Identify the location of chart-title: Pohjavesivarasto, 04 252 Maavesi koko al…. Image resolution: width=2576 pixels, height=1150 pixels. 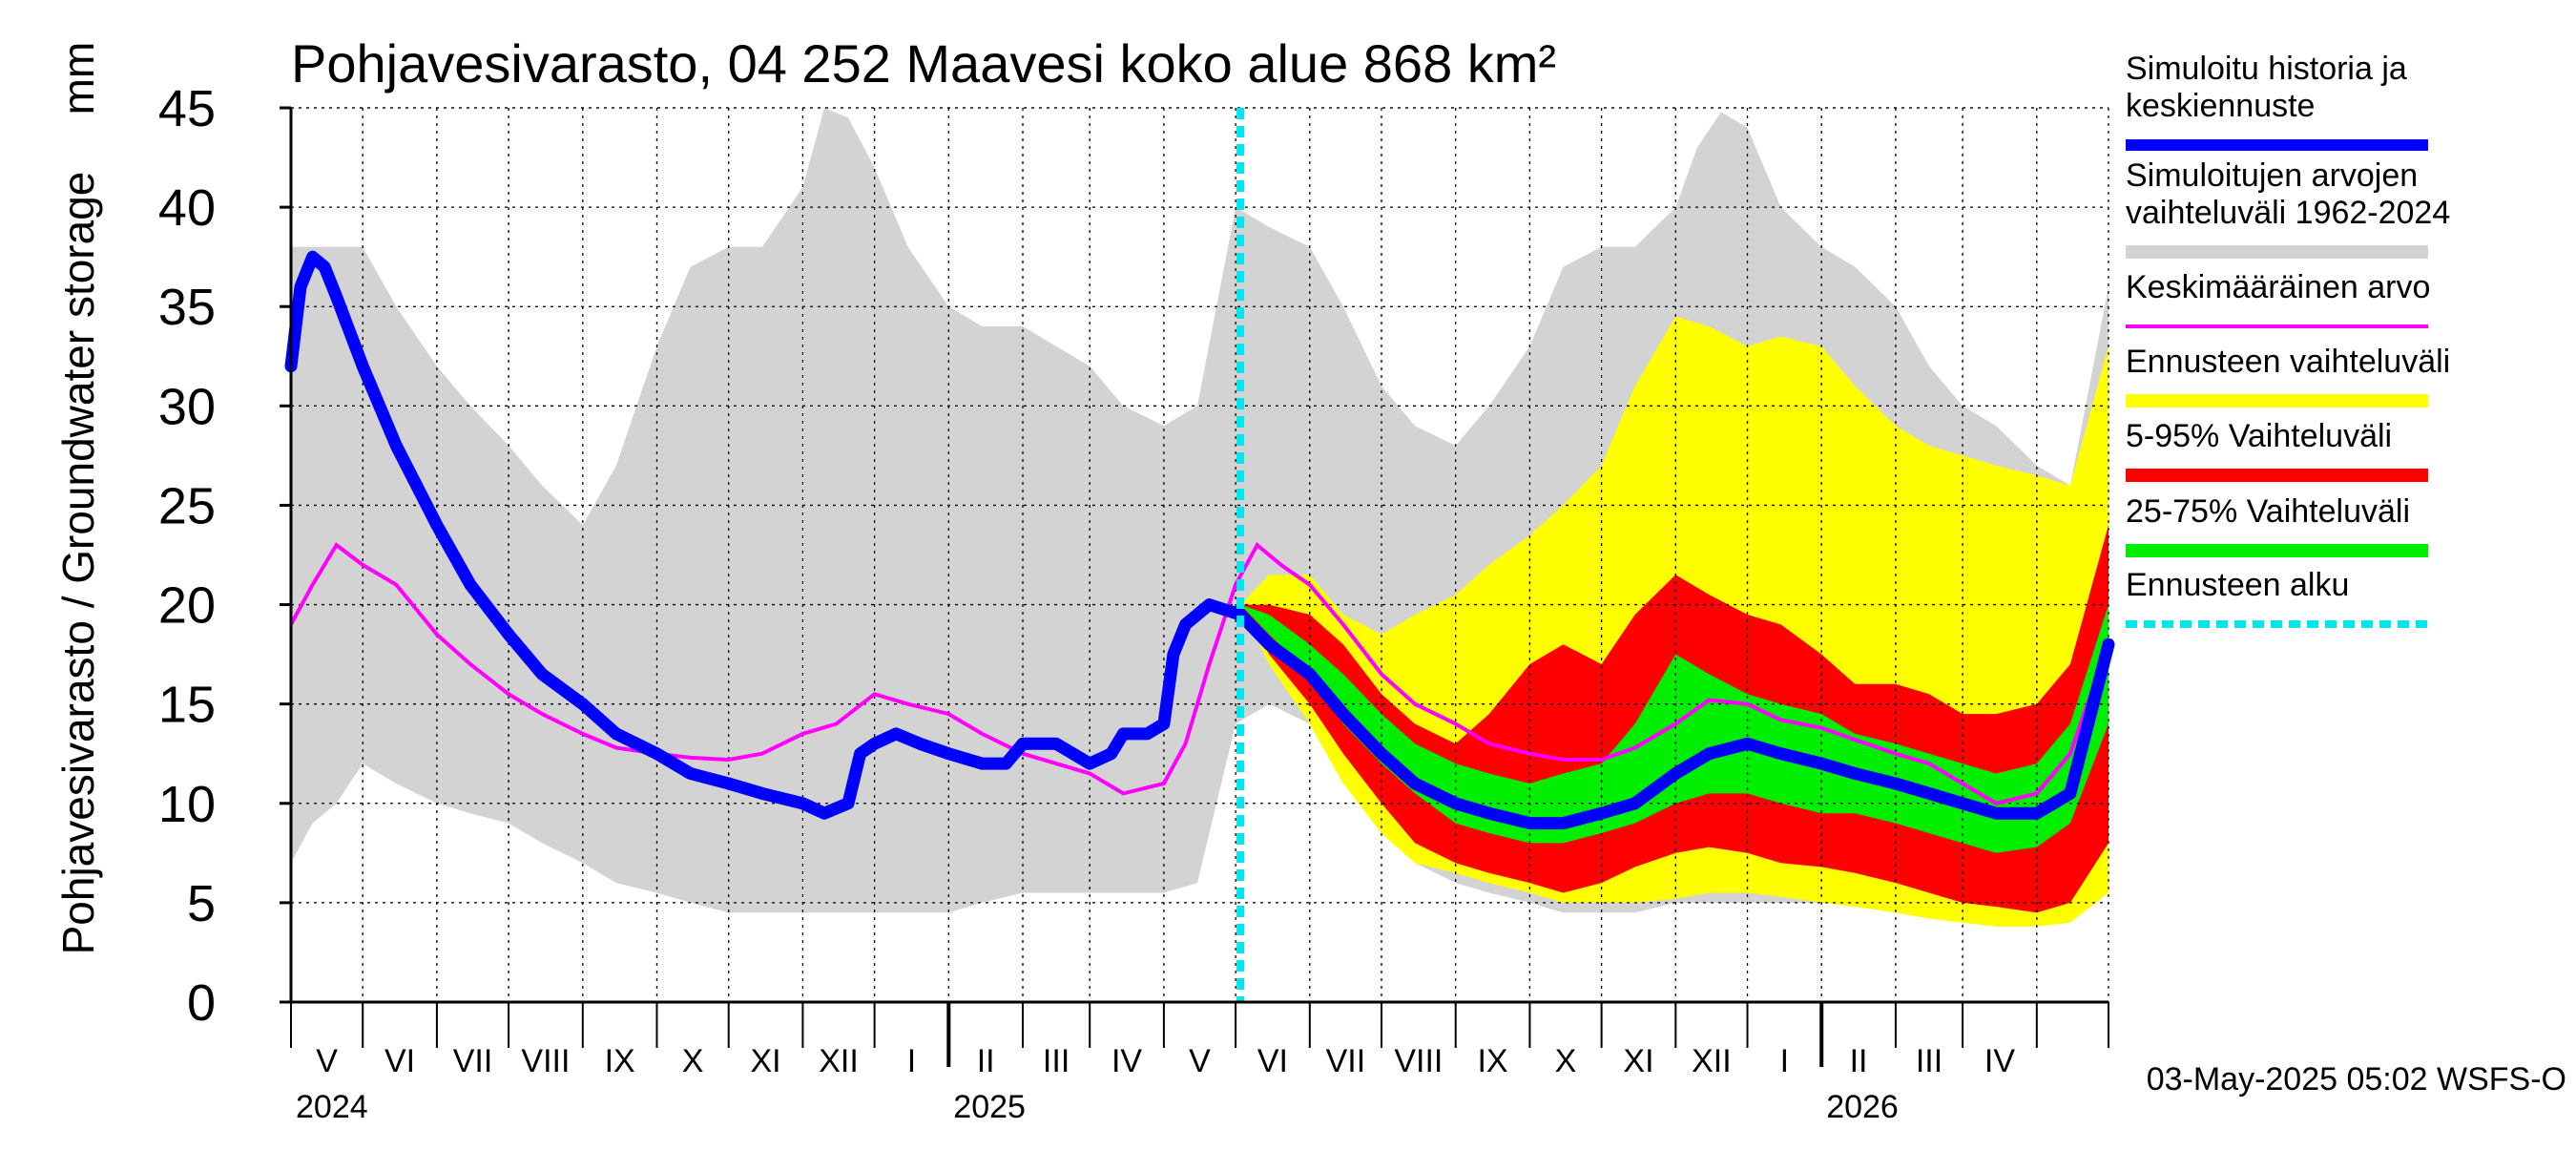
(923, 63).